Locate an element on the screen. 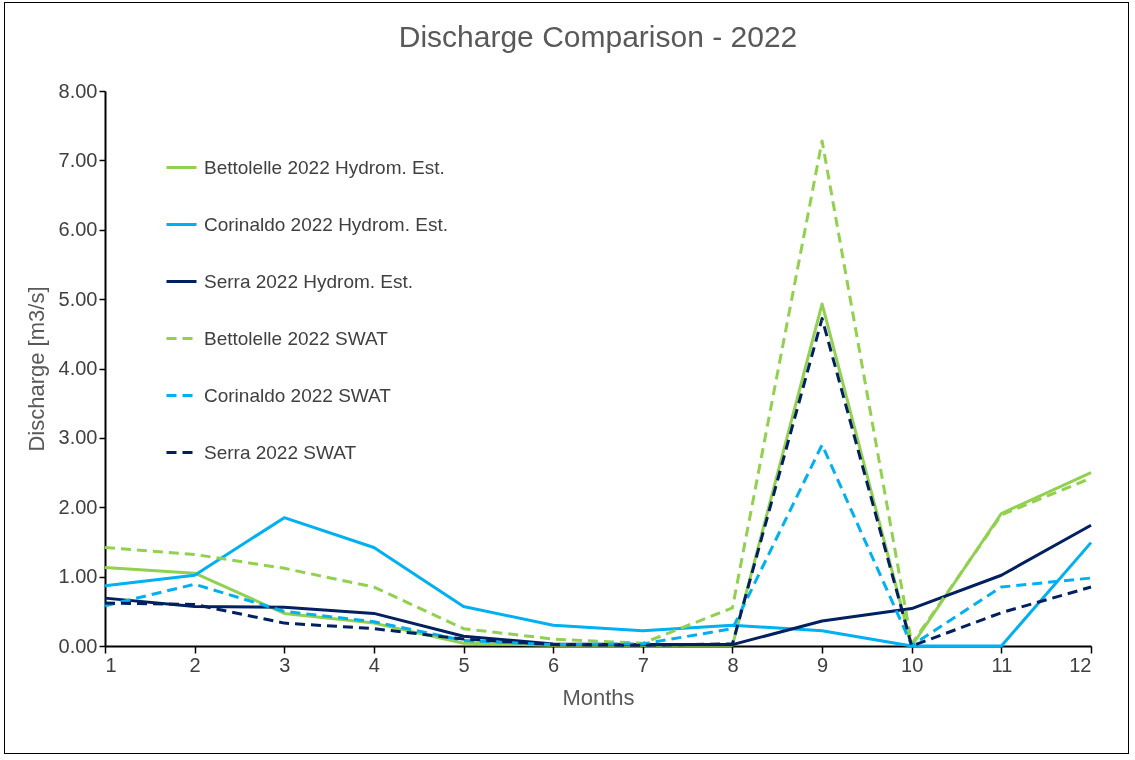  x-tick-label: 6 is located at coordinates (554, 664).